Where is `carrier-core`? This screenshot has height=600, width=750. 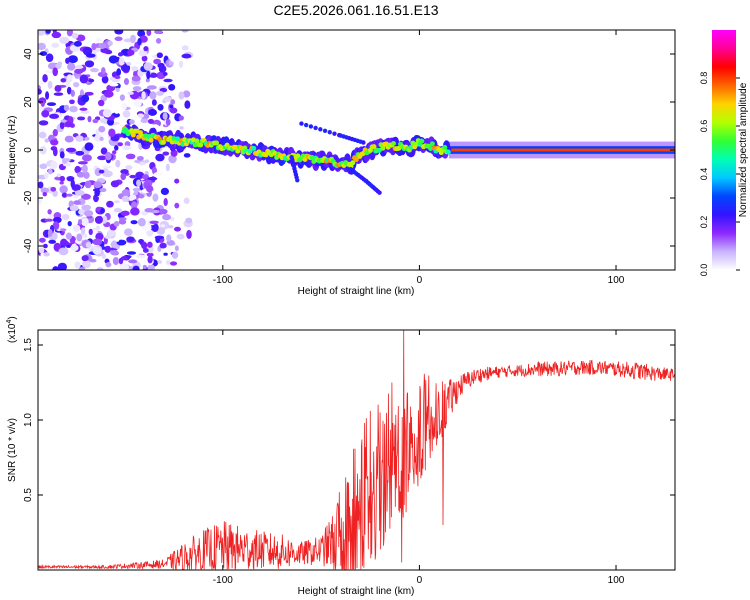 carrier-core is located at coordinates (561, 150).